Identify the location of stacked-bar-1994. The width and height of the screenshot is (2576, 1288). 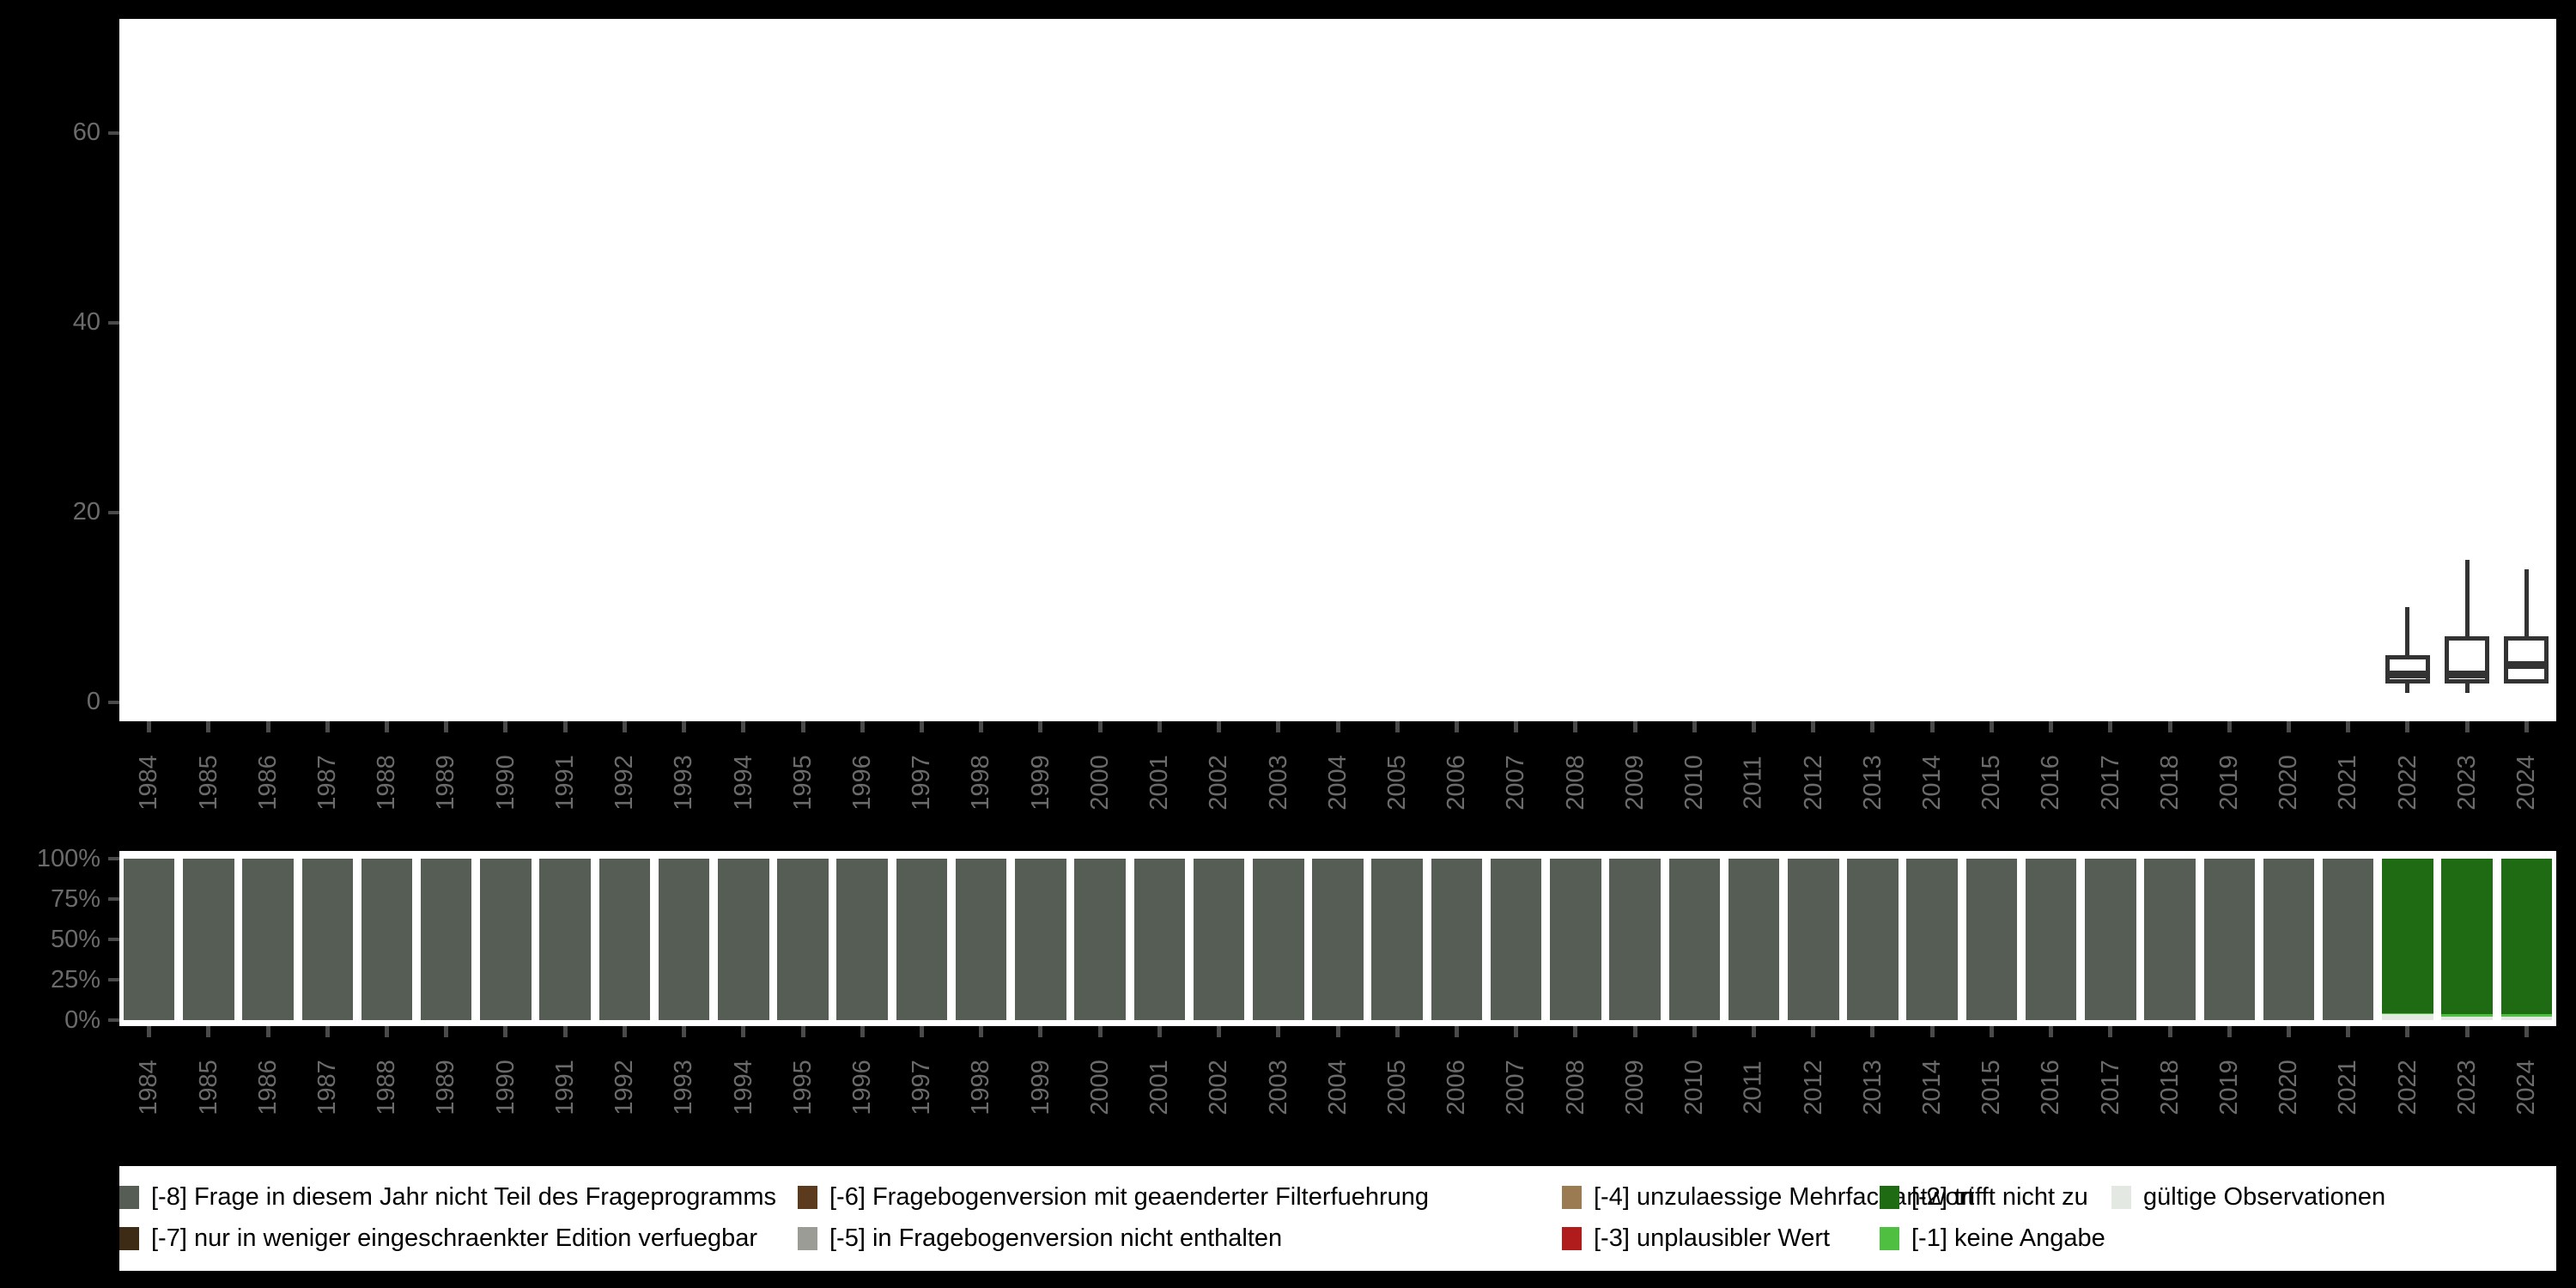
(744, 940).